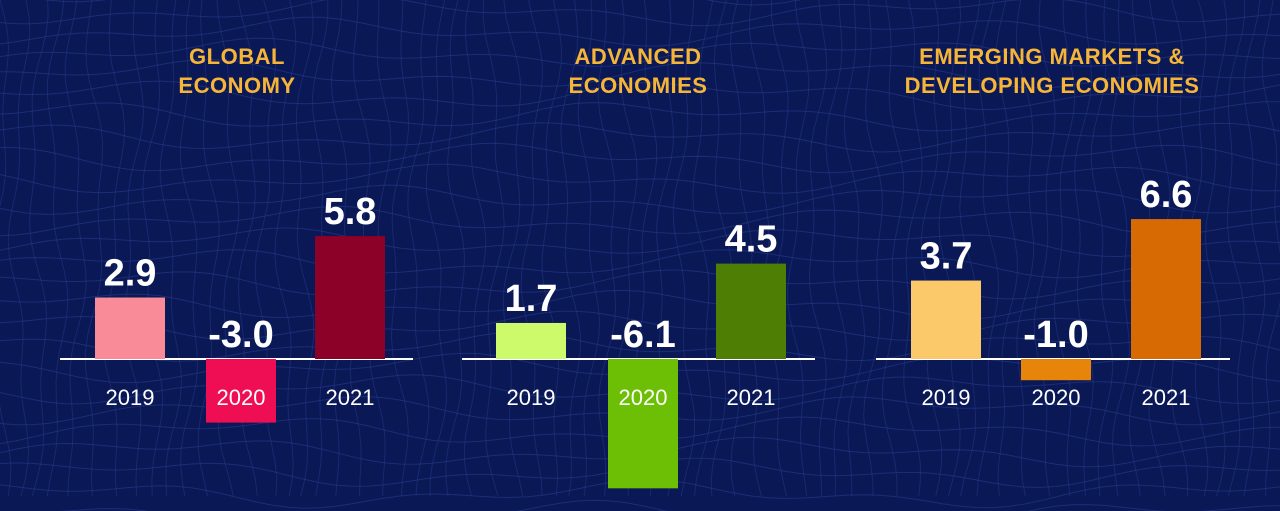  I want to click on value-label: 4.5, so click(751, 240).